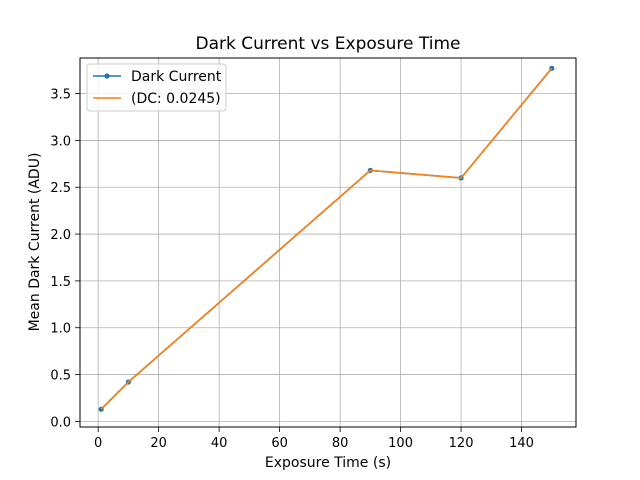 This screenshot has width=640, height=480. I want to click on x-tick-label: 0, so click(98, 443).